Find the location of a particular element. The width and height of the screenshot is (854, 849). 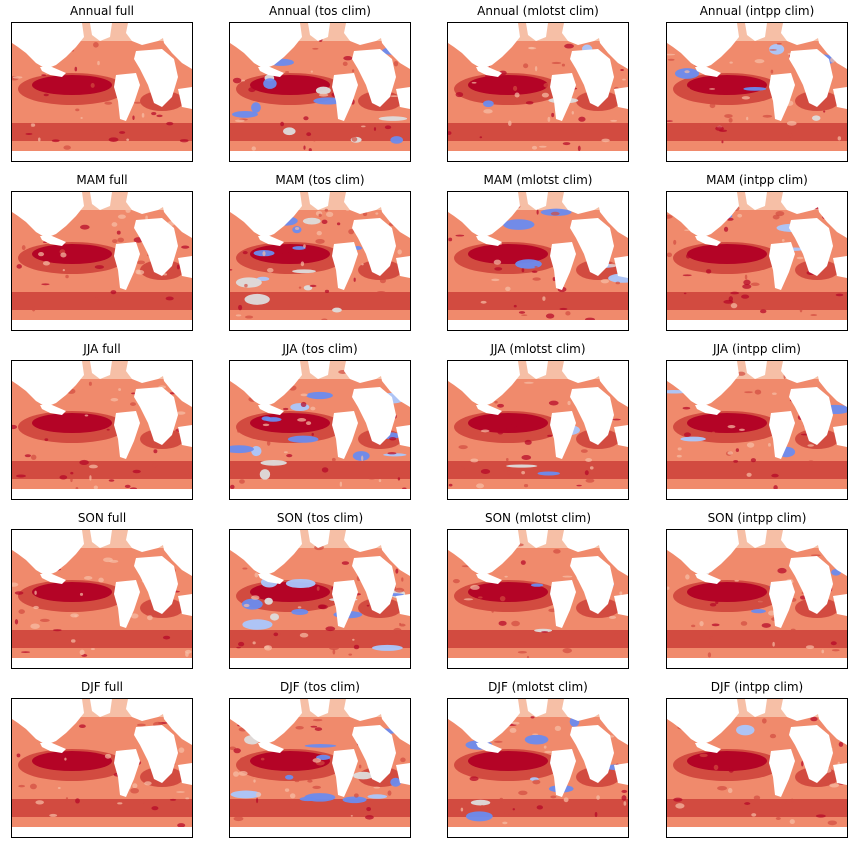

land-south-america is located at coordinates (782, 435).